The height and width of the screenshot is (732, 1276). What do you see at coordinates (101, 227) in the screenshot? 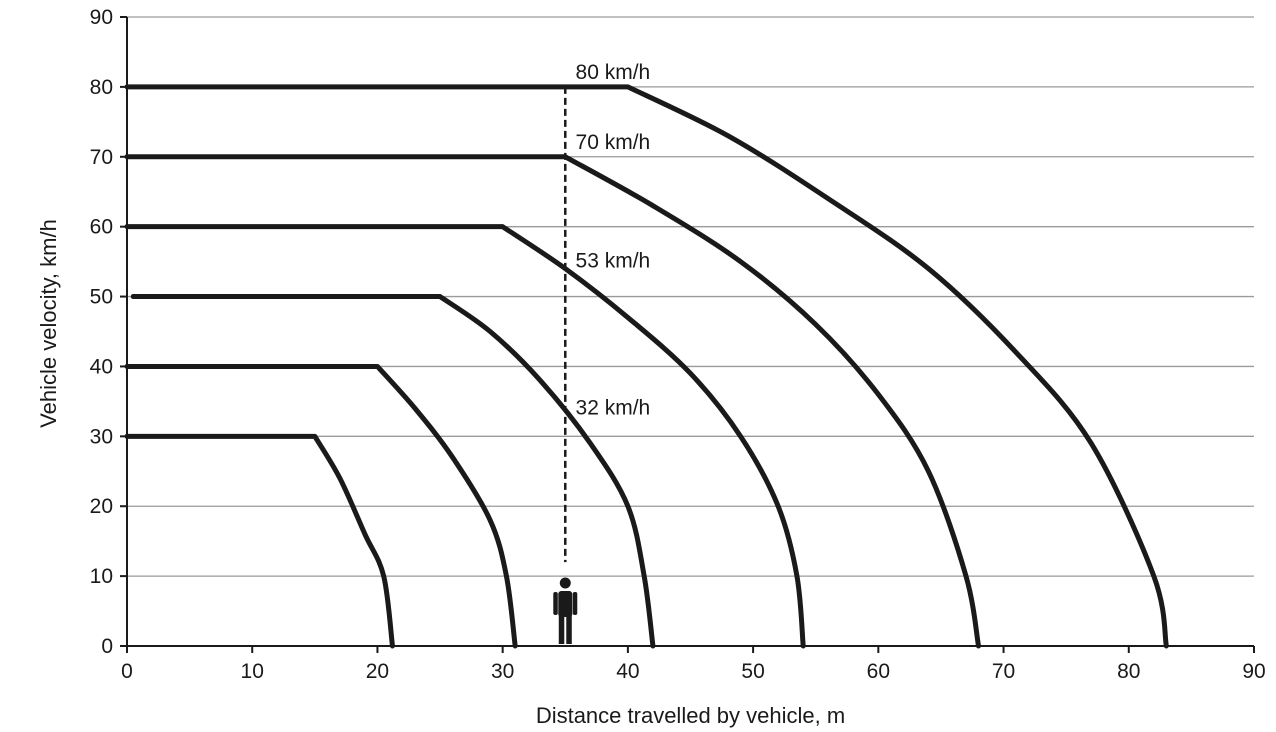
I see `y-tick-label-60: 60` at bounding box center [101, 227].